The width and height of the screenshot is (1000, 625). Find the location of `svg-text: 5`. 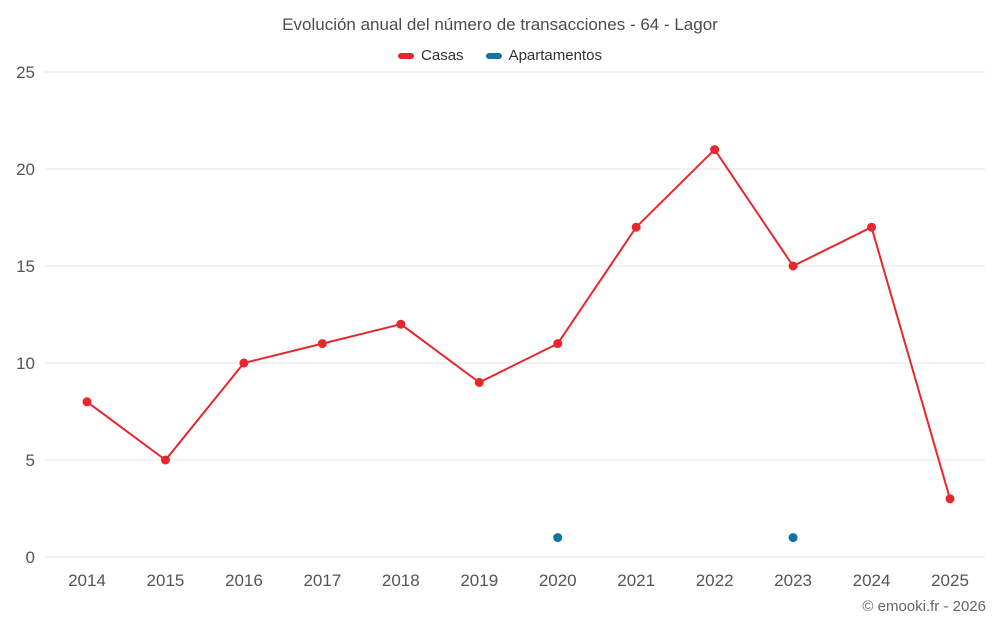

svg-text: 5 is located at coordinates (30, 460).